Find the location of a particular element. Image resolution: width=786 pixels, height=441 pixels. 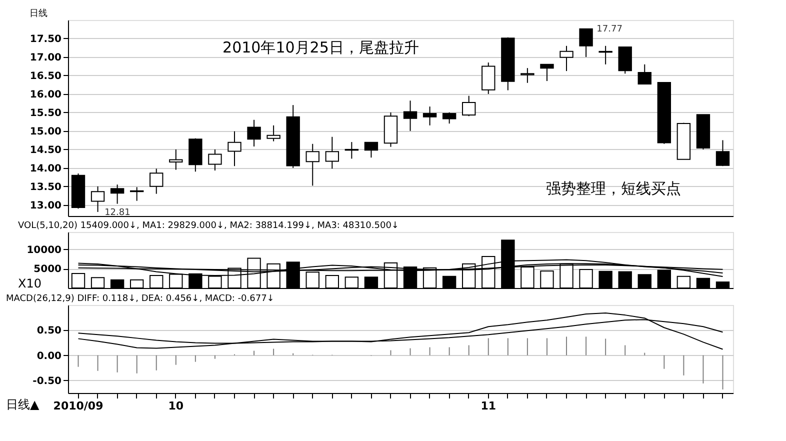

y-tick-label: 0.50 is located at coordinates (49, 331).